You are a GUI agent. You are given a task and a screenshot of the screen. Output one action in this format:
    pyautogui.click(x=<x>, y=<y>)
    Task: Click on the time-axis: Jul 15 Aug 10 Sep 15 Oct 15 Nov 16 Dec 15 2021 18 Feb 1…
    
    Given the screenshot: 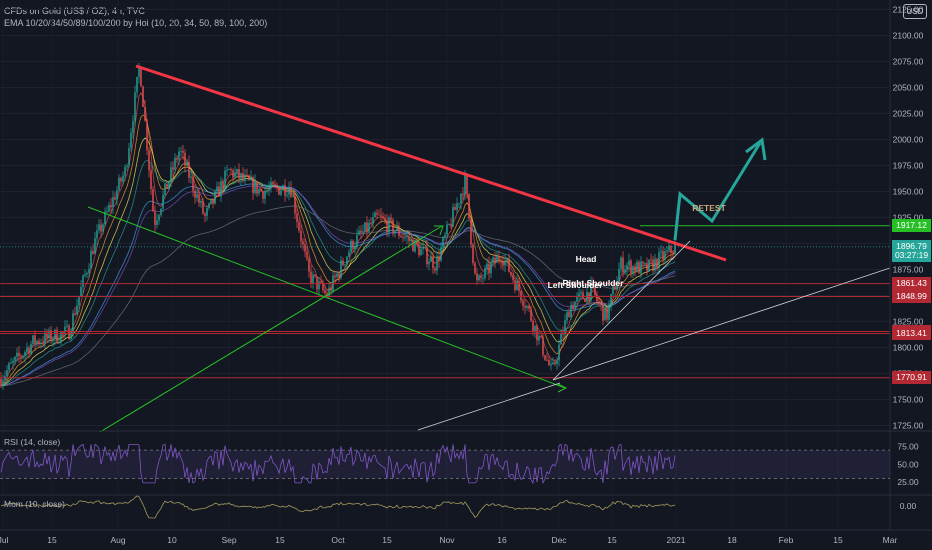 What is the action you would take?
    pyautogui.click(x=466, y=537)
    